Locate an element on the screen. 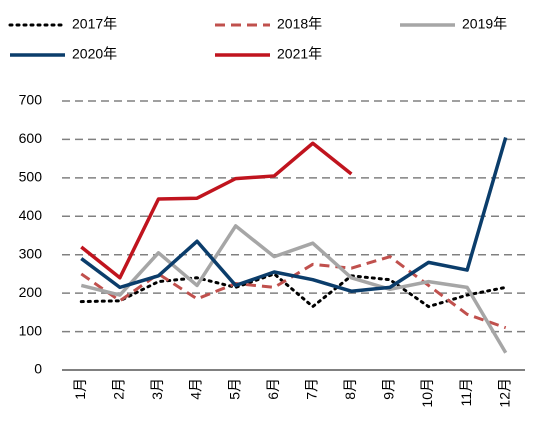 The height and width of the screenshot is (437, 550). x-tick-label: 4月 is located at coordinates (196, 389).